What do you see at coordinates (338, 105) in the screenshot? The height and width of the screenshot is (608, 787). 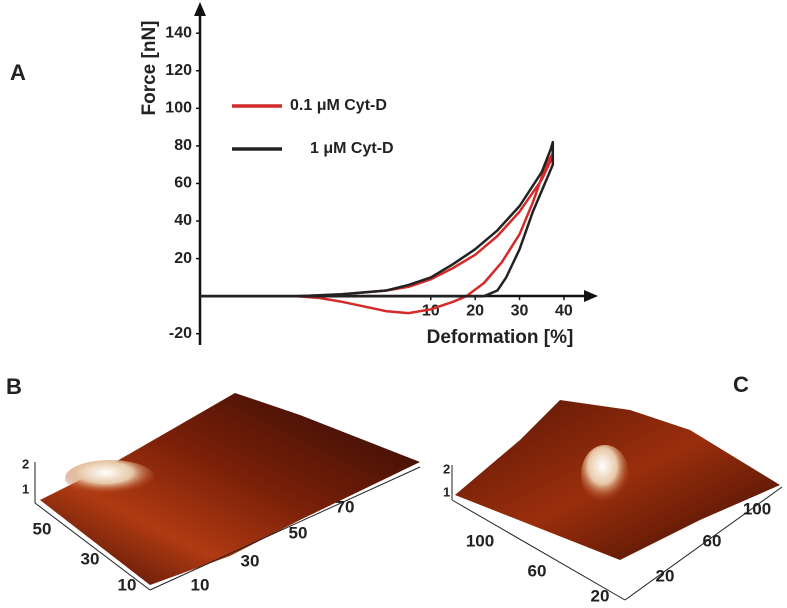 I see `legend-label: 0.1 μM Cyt-D` at bounding box center [338, 105].